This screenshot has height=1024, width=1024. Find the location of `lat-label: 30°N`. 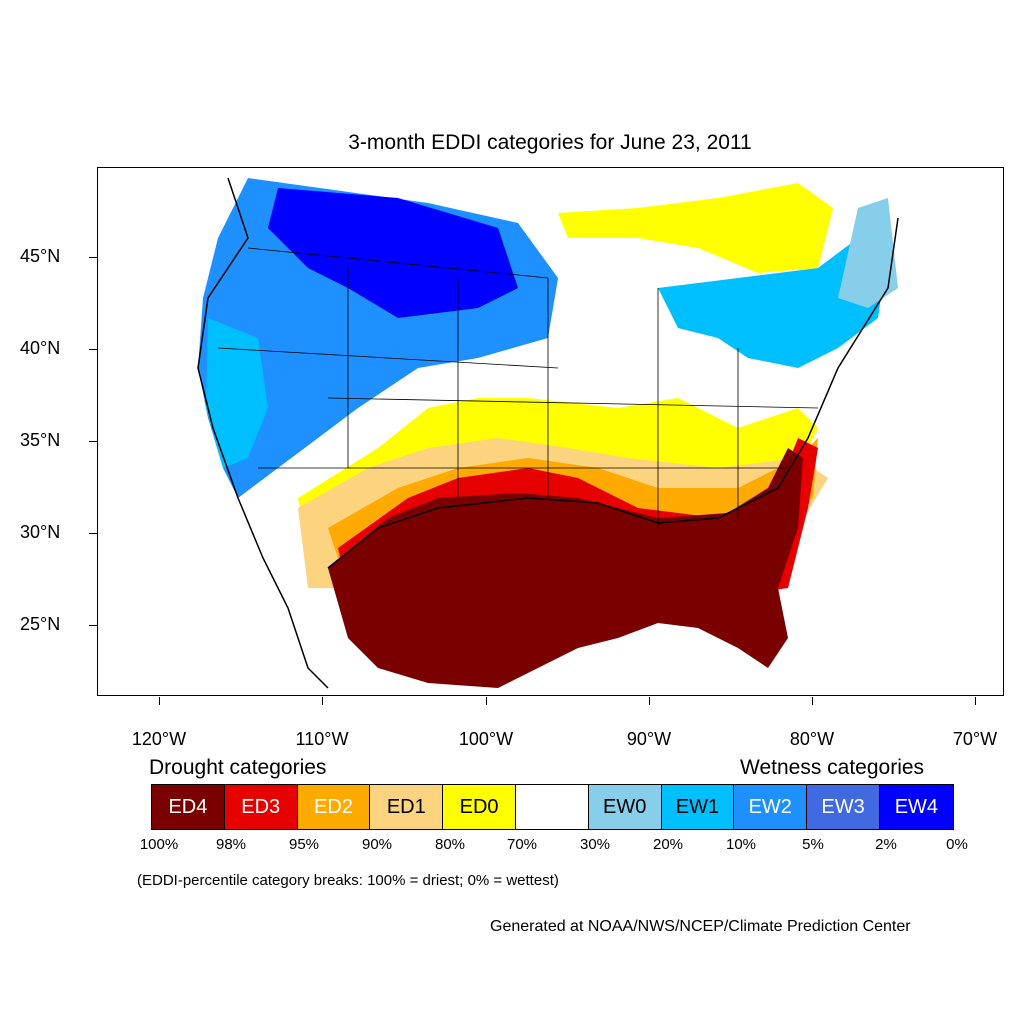

lat-label: 30°N is located at coordinates (40, 532).